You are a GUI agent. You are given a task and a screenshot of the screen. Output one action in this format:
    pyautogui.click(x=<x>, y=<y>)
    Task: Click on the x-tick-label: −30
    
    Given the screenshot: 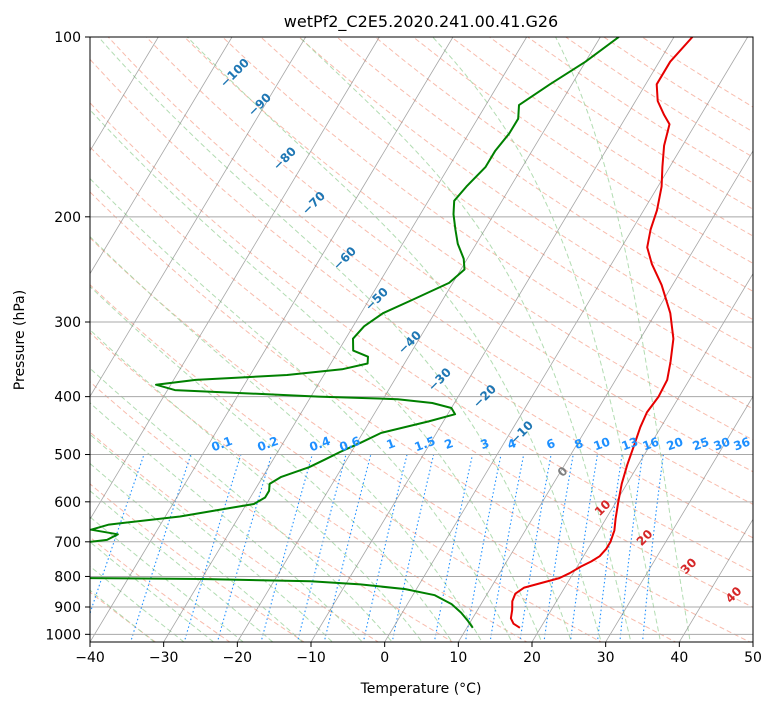 What is the action you would take?
    pyautogui.click(x=164, y=658)
    